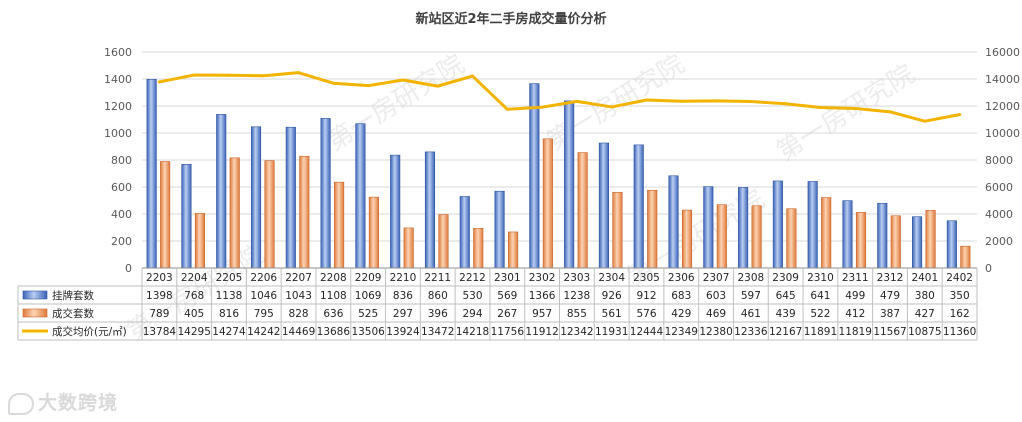 The width and height of the screenshot is (1022, 422). Describe the element at coordinates (368, 296) in the screenshot. I see `data-label: 1069` at that location.